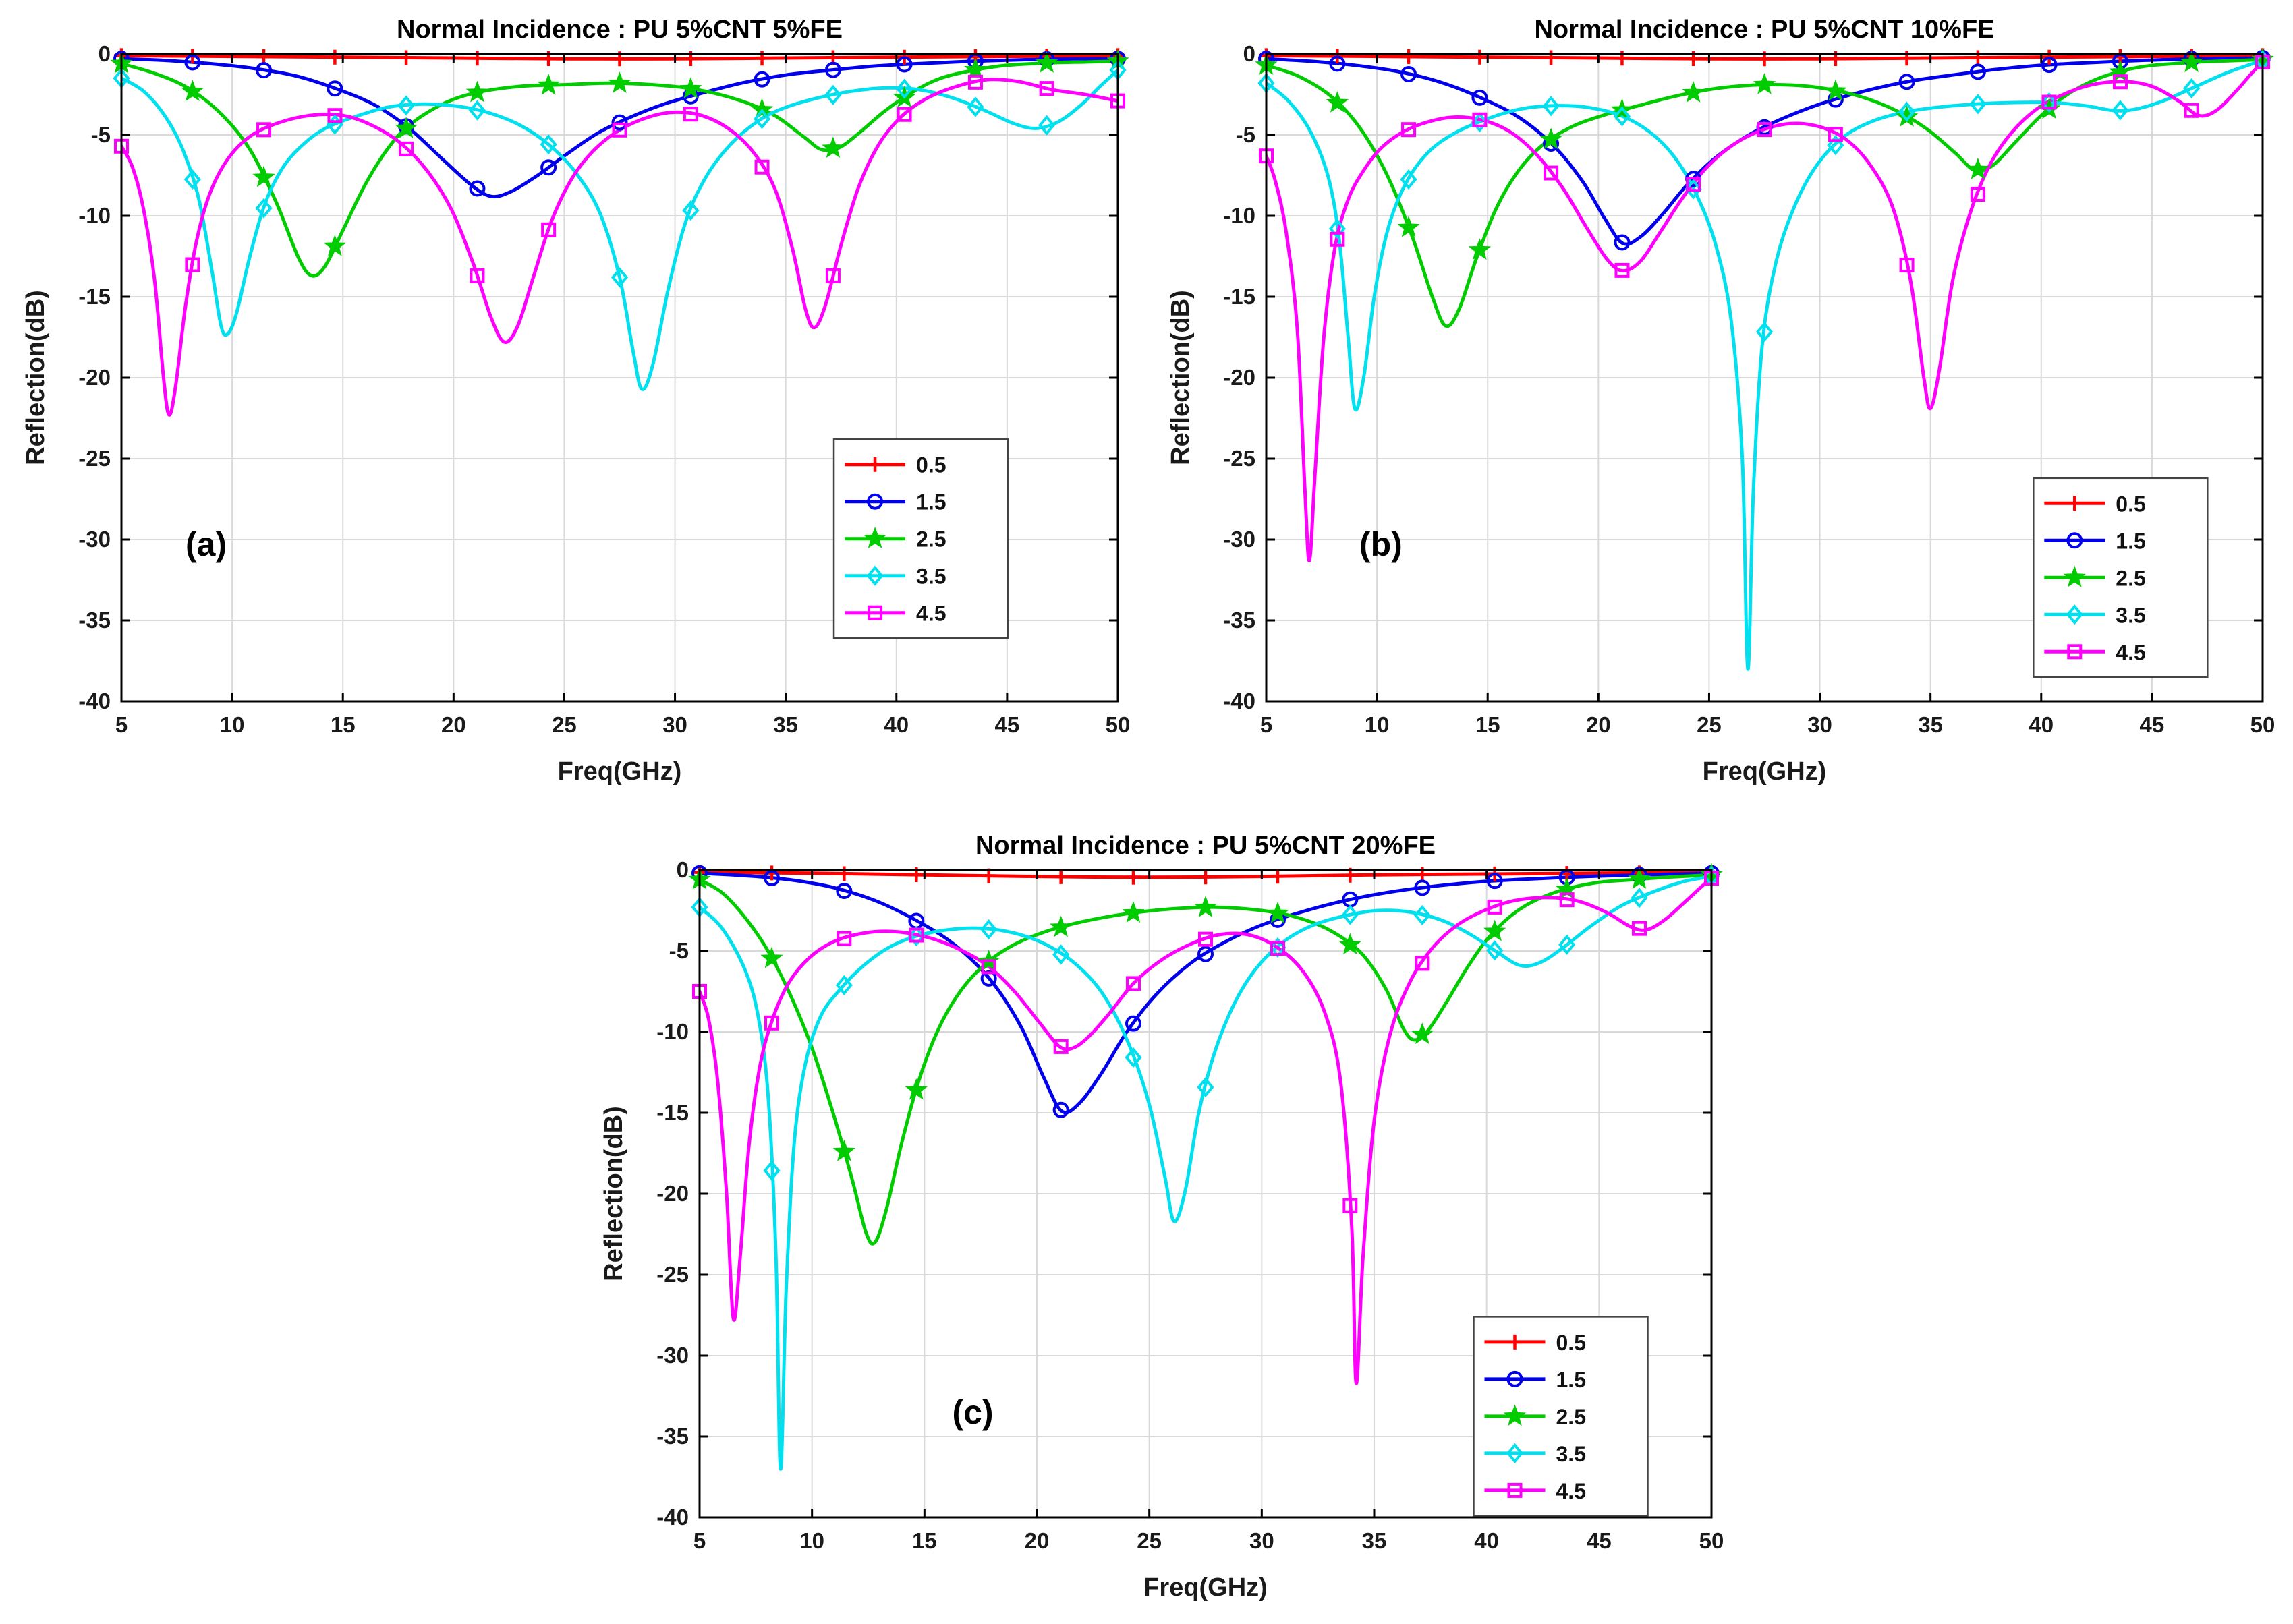  What do you see at coordinates (2130, 615) in the screenshot?
I see `legend-label: 3.5` at bounding box center [2130, 615].